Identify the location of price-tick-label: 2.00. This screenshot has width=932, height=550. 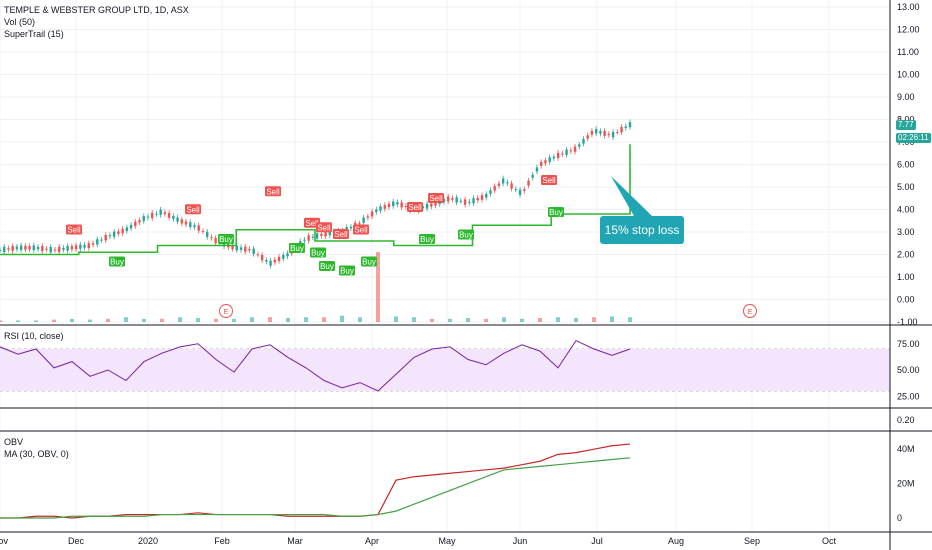
(906, 255).